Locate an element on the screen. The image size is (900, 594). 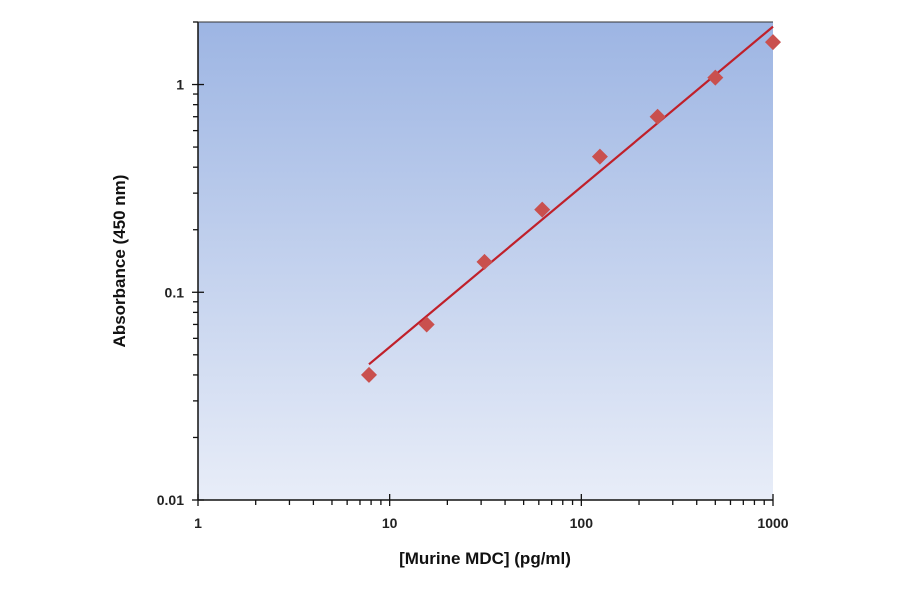
y-tick-label: 0.01 is located at coordinates (170, 500).